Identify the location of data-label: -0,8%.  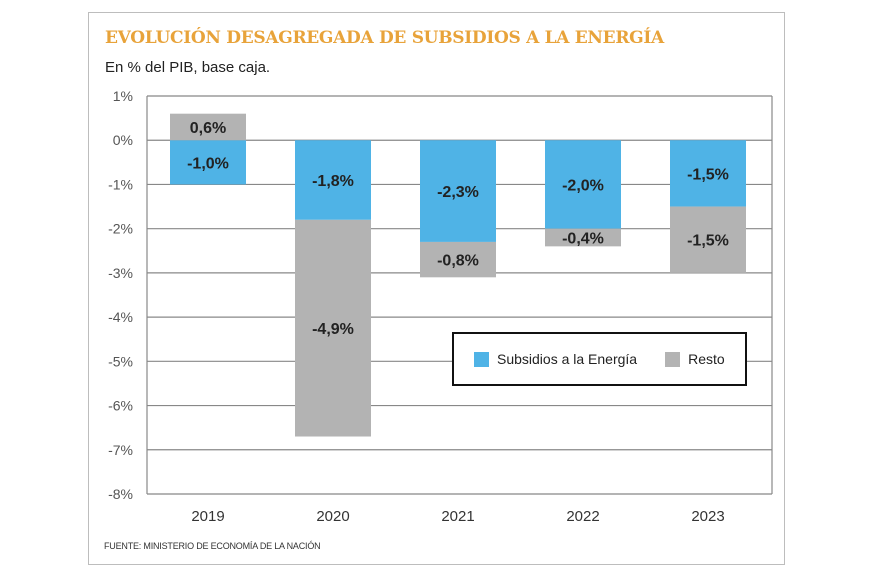
(458, 261).